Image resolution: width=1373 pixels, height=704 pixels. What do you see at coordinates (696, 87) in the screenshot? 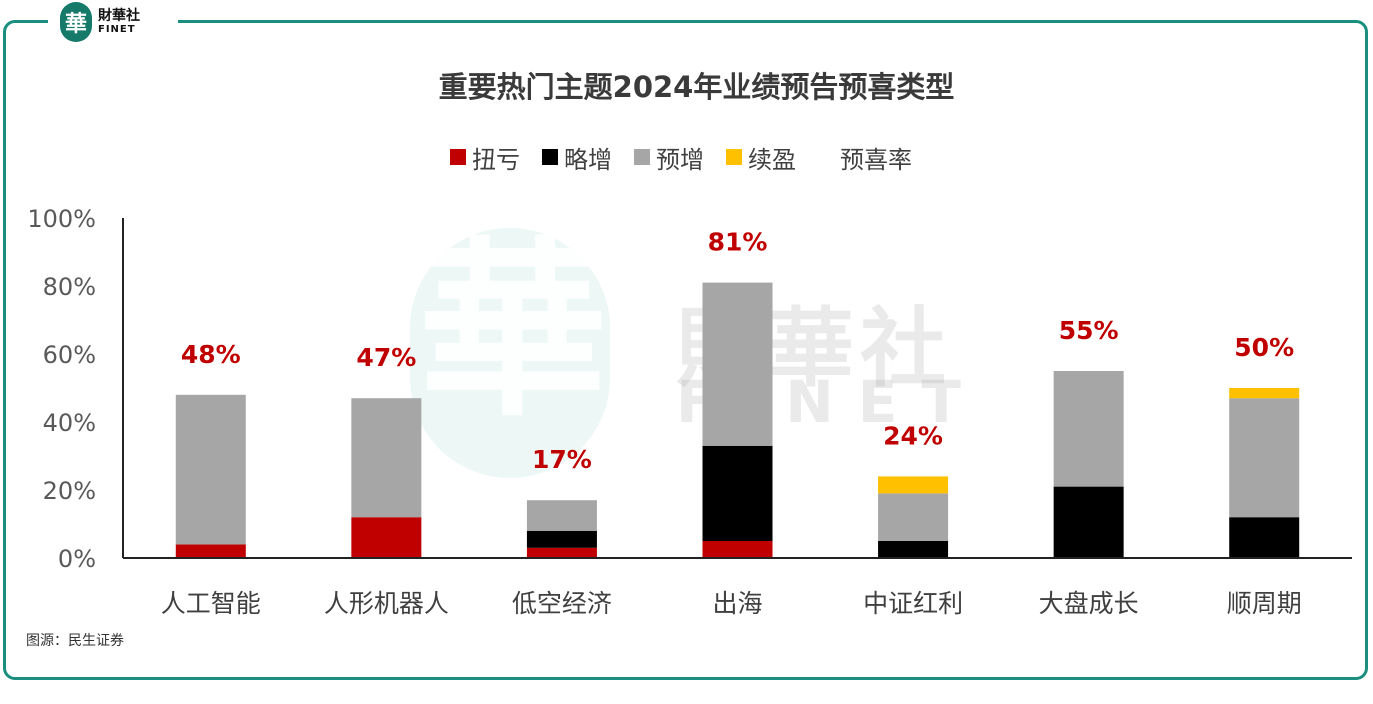
I see `chart-title: 重要热门主题2024年业绩预告预喜类型` at bounding box center [696, 87].